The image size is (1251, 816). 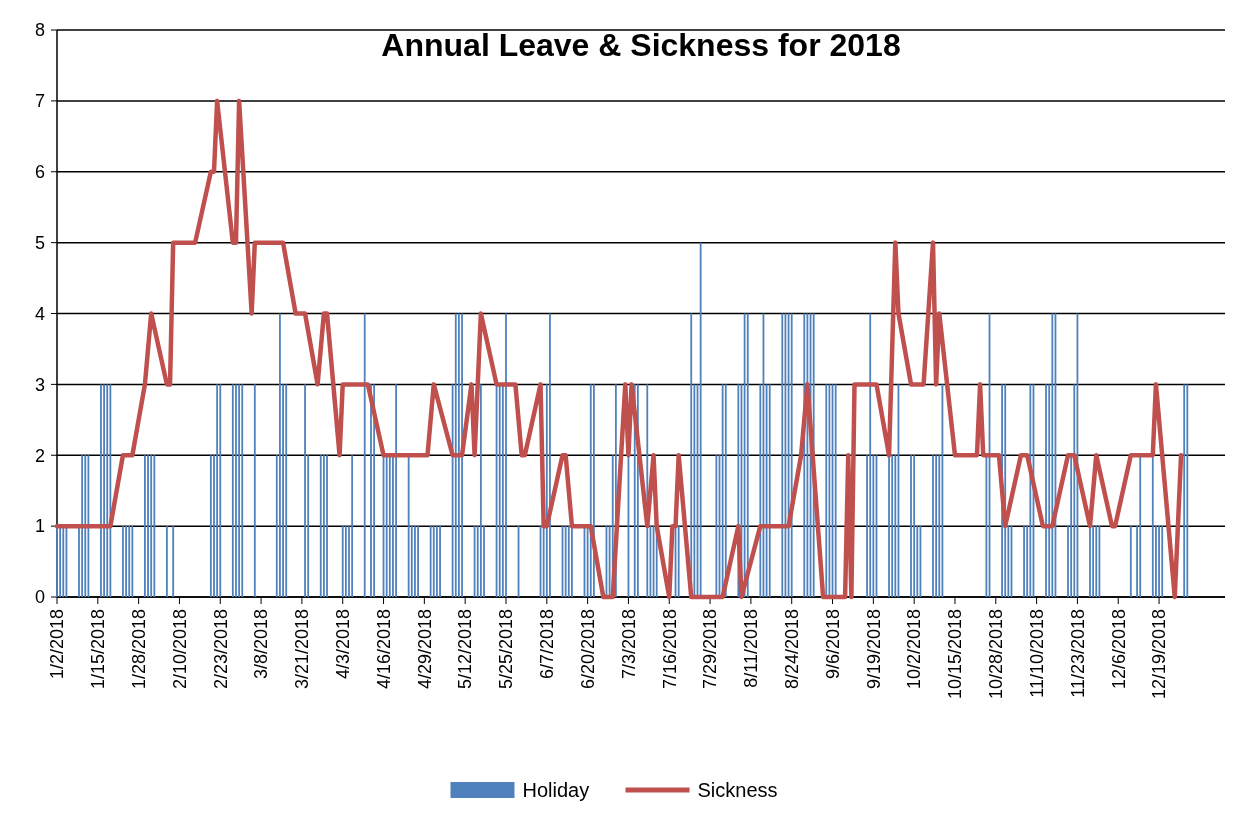 What do you see at coordinates (1036, 653) in the screenshot?
I see `x-tick-label: 11/10/2018` at bounding box center [1036, 653].